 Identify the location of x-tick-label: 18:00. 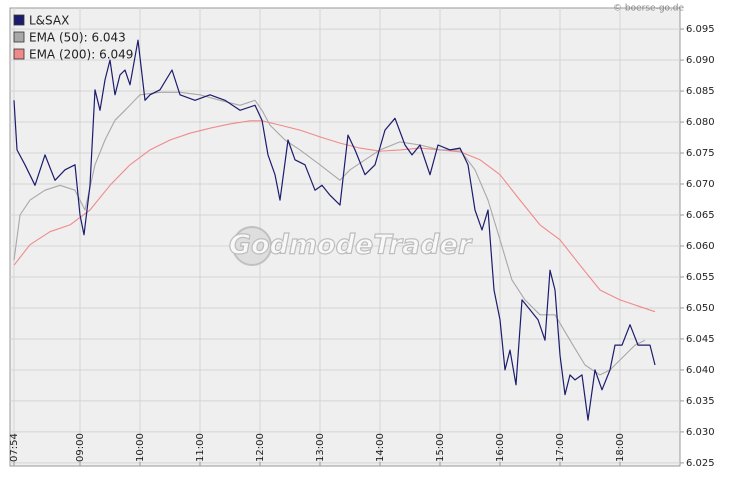
(620, 447).